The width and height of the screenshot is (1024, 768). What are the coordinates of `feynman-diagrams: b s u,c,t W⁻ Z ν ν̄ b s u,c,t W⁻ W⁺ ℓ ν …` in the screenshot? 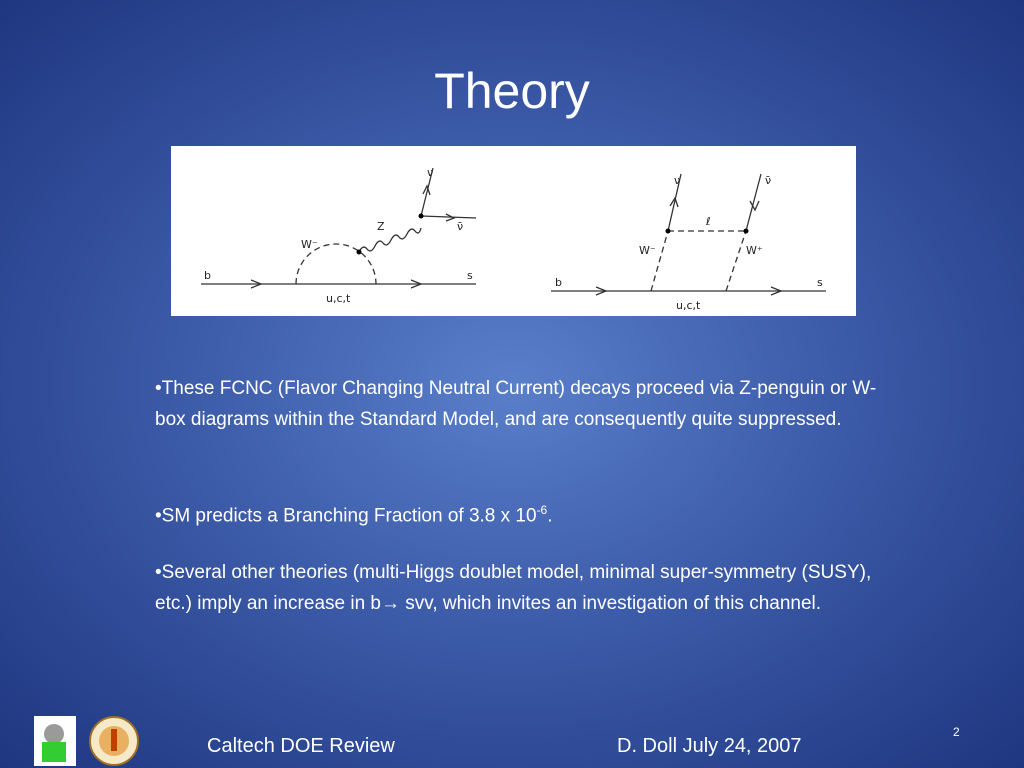 It's located at (513, 231).